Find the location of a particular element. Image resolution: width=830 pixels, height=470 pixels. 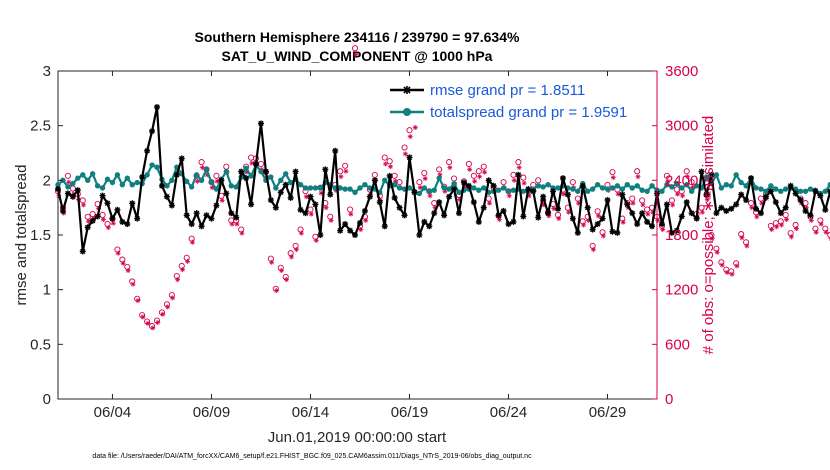

legend-rmse-marker is located at coordinates (407, 90).